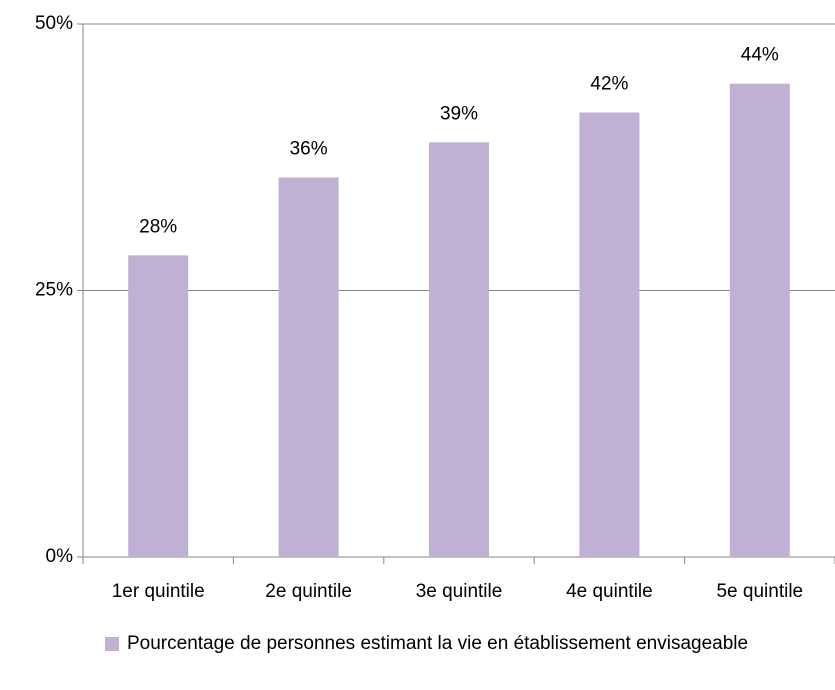 The width and height of the screenshot is (835, 690). I want to click on y-tick-label: 0%, so click(60, 556).